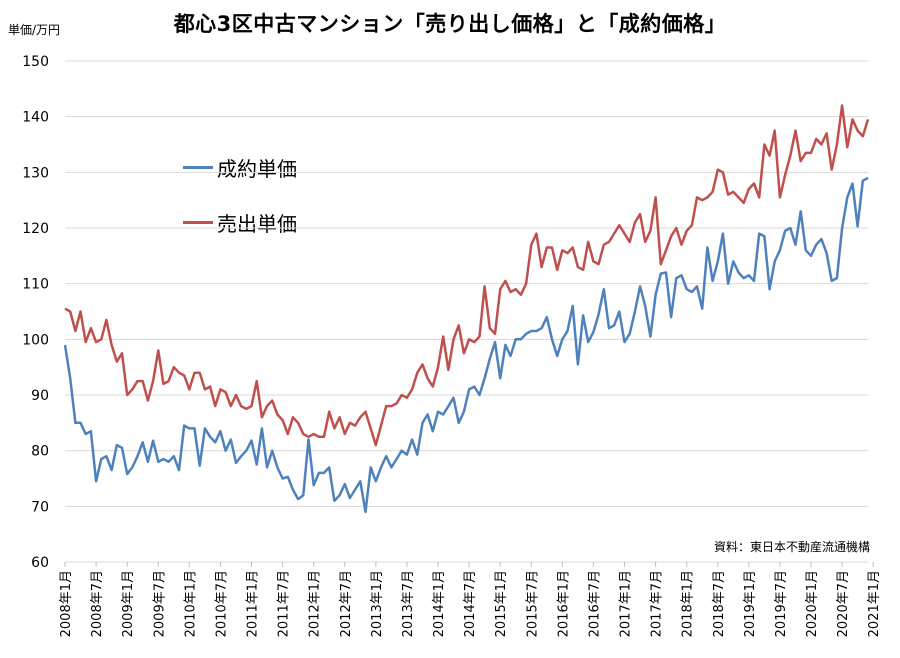 The height and width of the screenshot is (658, 900). Describe the element at coordinates (35, 62) in the screenshot. I see `y-tick-label-150: 150` at that location.